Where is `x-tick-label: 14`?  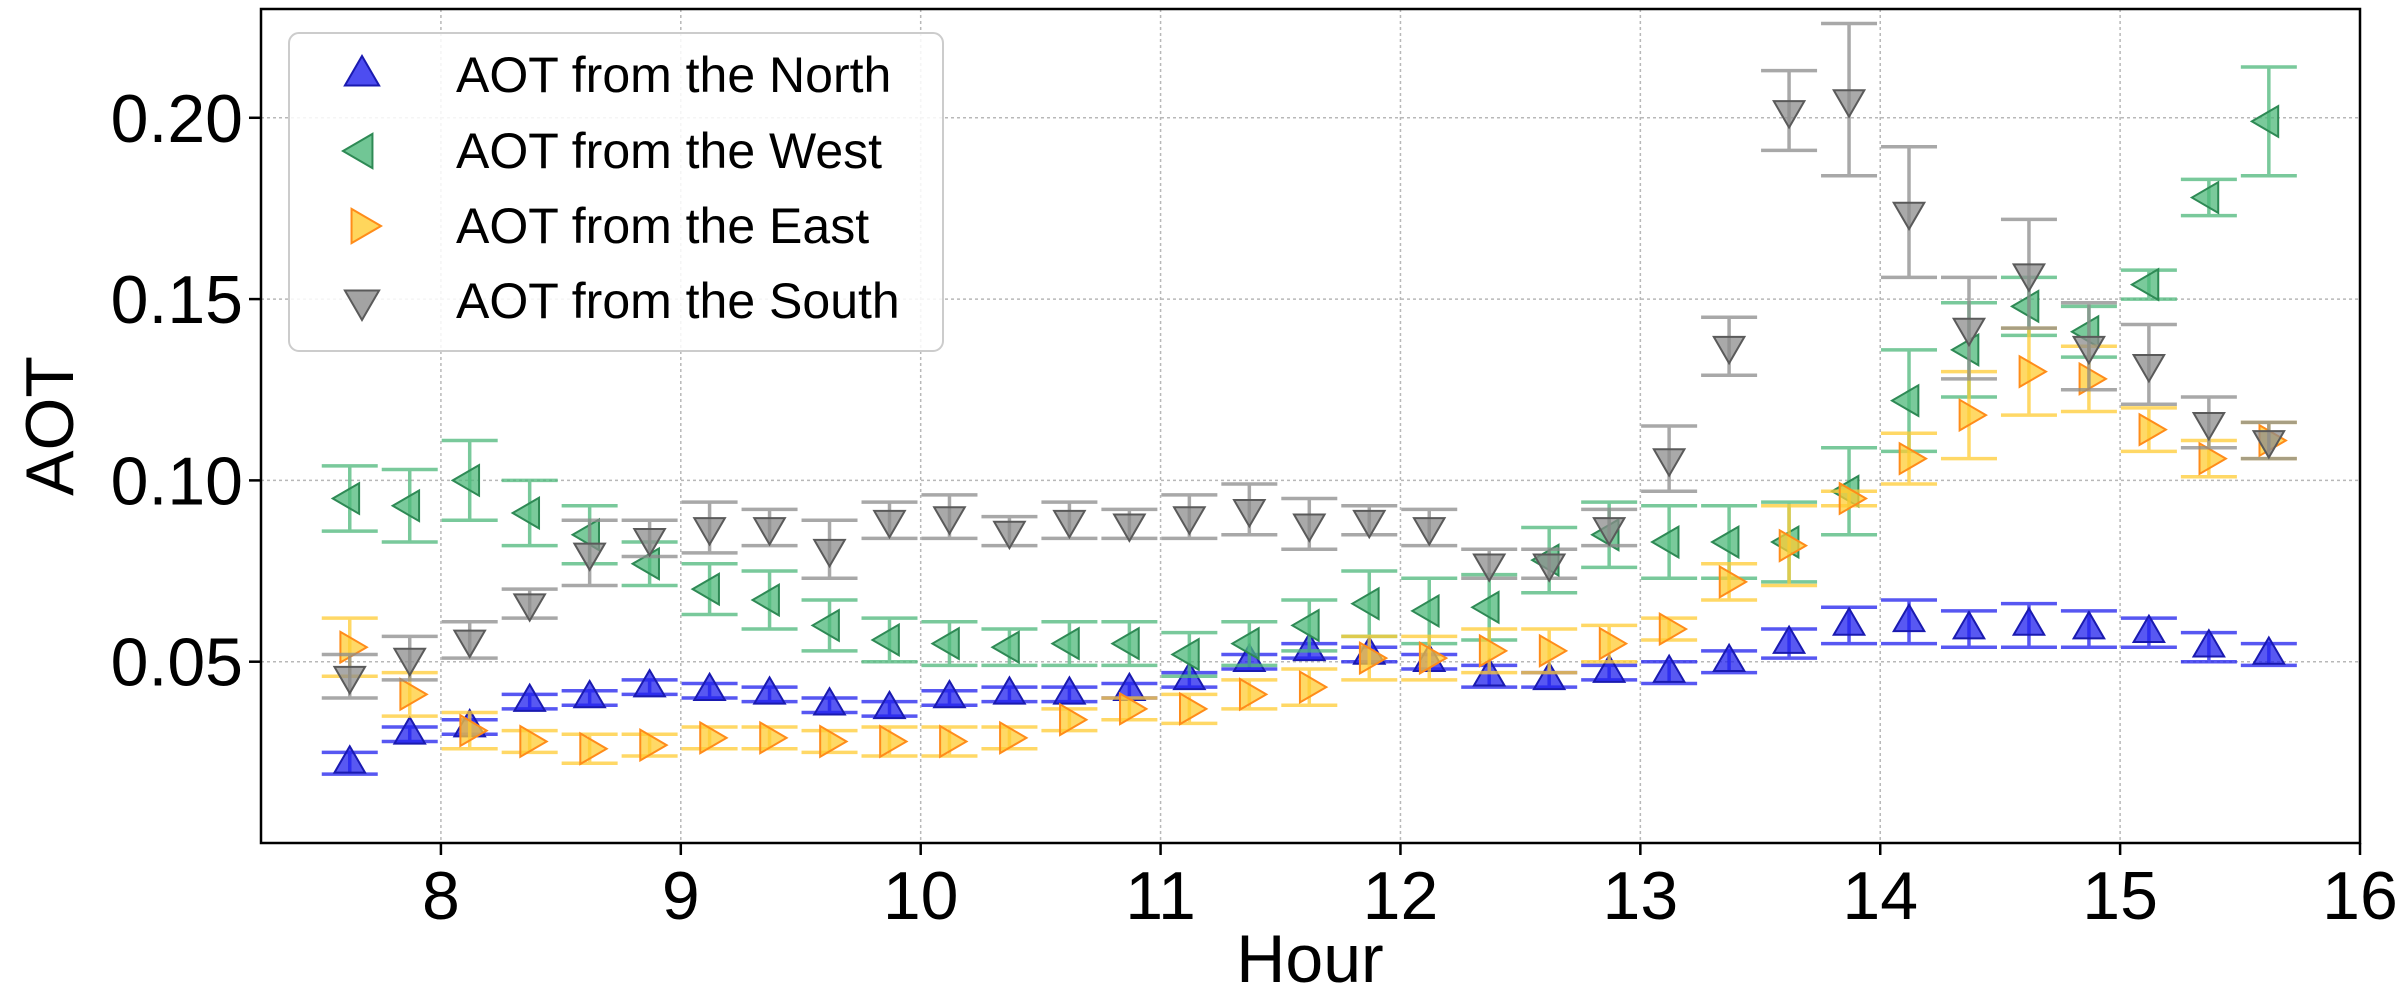
x-tick-label: 14 is located at coordinates (1880, 896).